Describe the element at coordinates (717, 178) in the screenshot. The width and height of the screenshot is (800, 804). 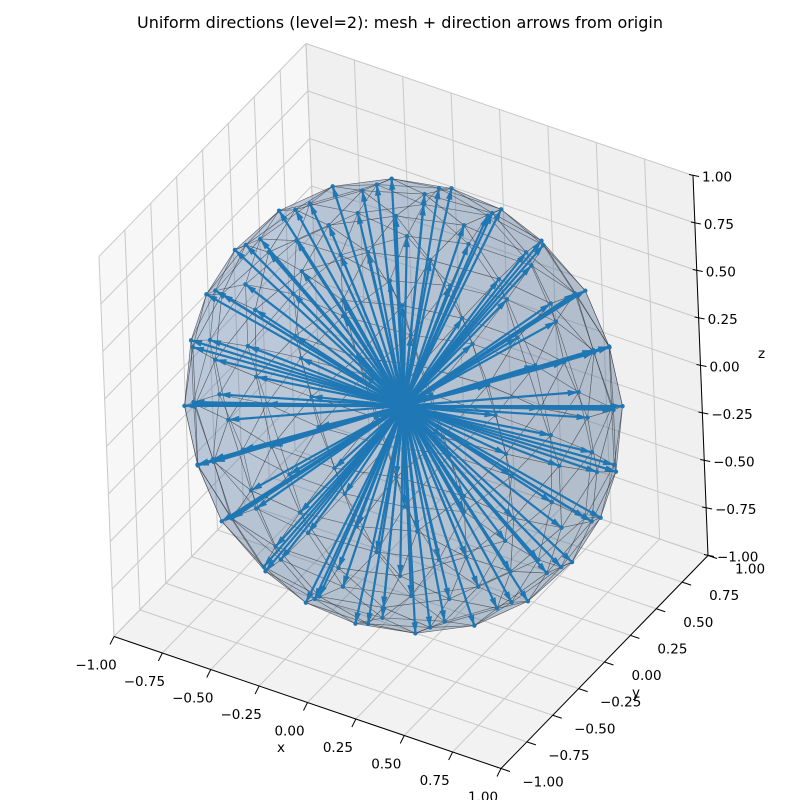
I see `z-tick-label: 1.00` at that location.